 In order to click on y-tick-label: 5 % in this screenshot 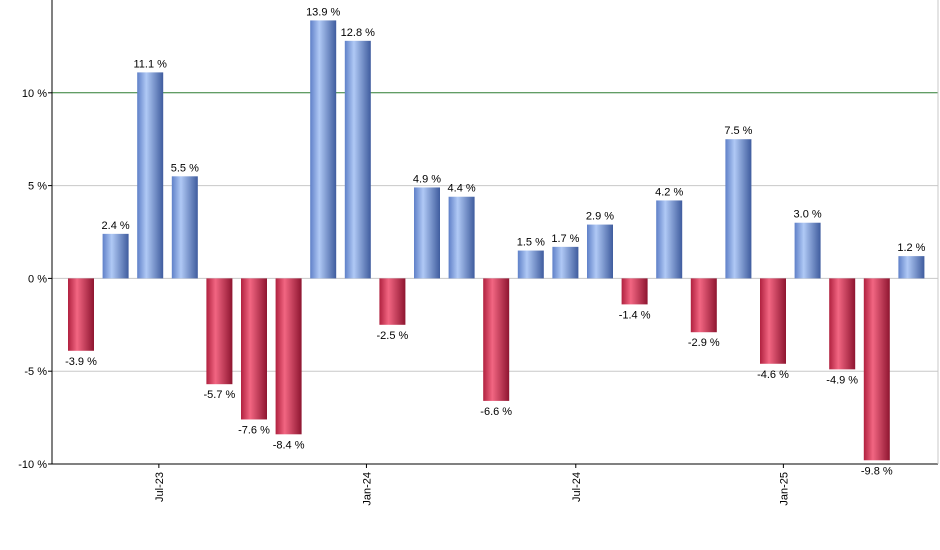, I will do `click(37, 187)`.